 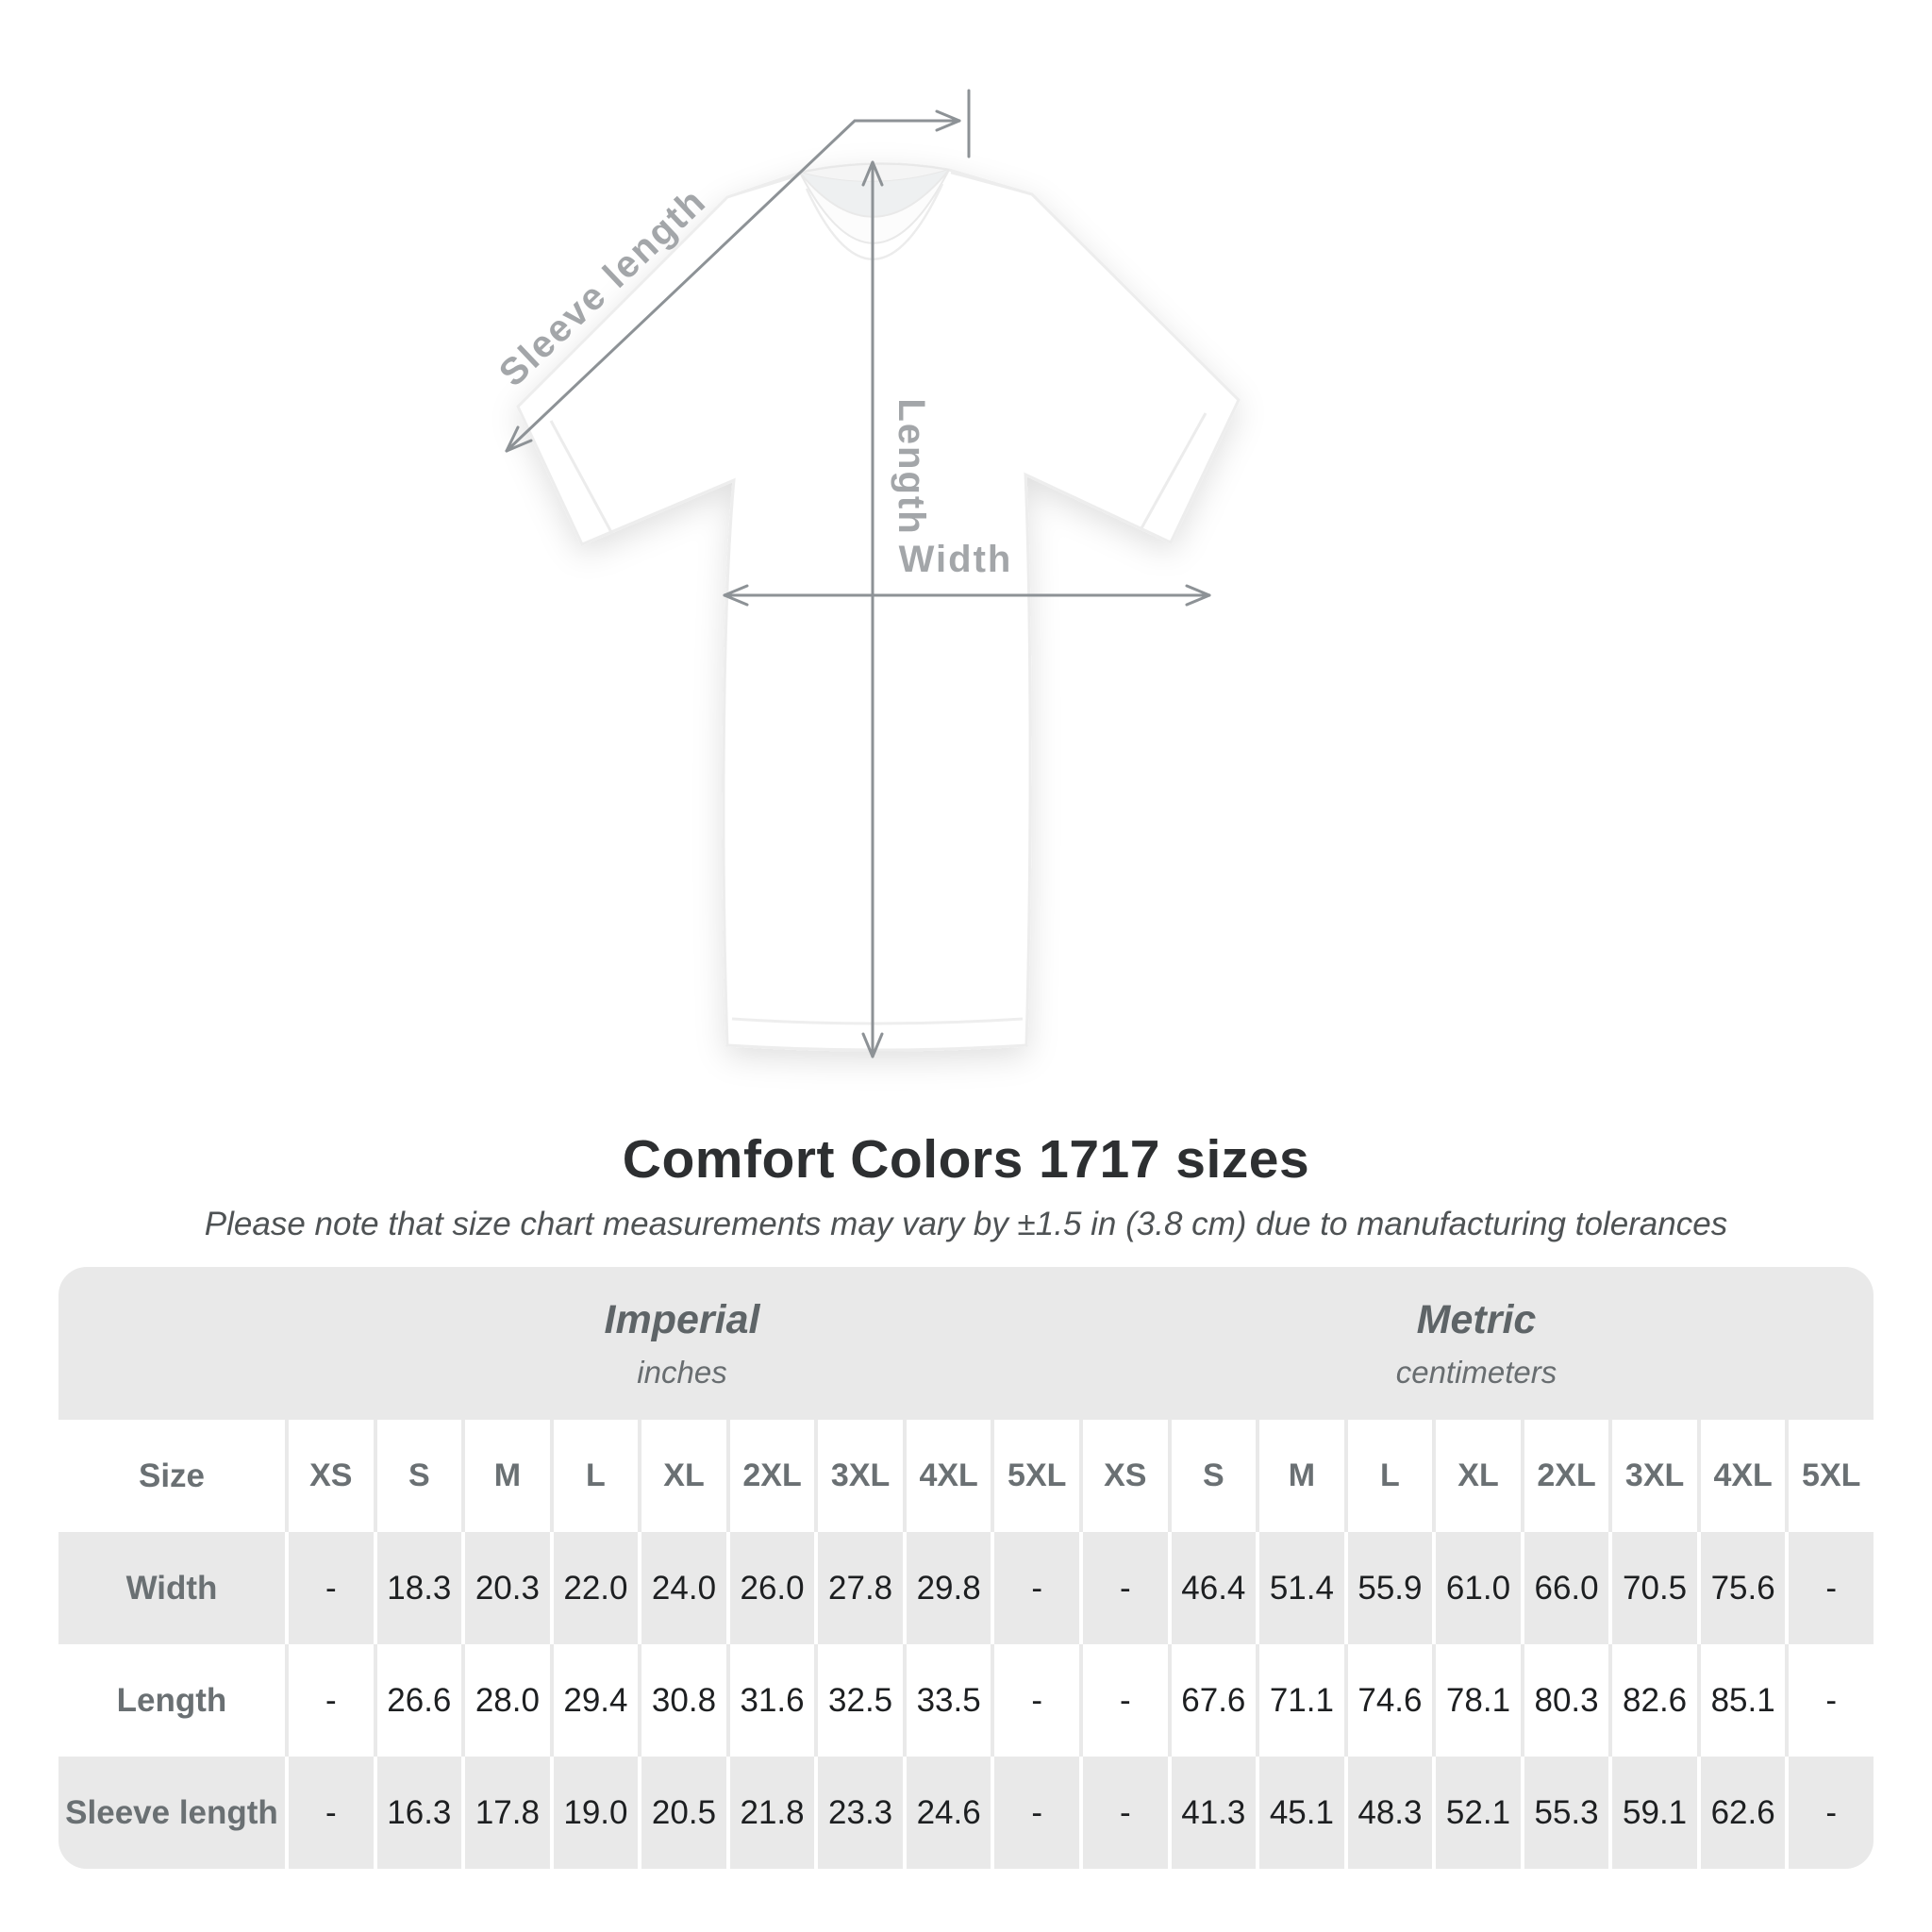 I want to click on table-cell: 78.1, so click(x=1476, y=1701).